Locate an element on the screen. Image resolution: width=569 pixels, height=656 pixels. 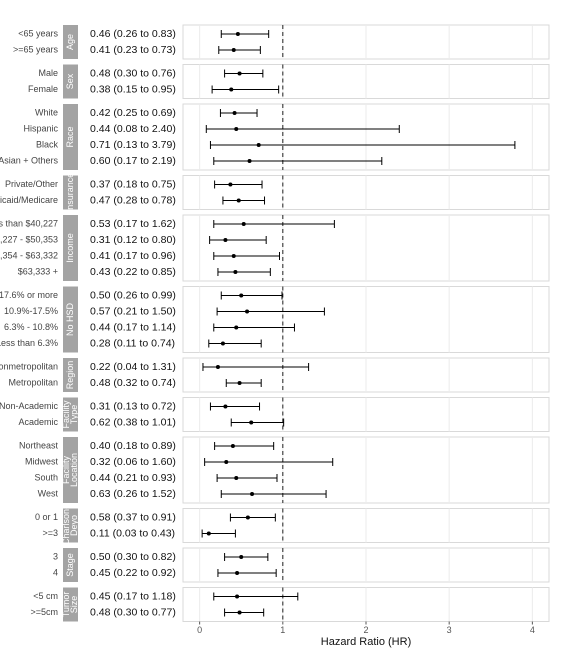
value-label: 0.41 (0.17 to 0.96) is located at coordinates (133, 256).